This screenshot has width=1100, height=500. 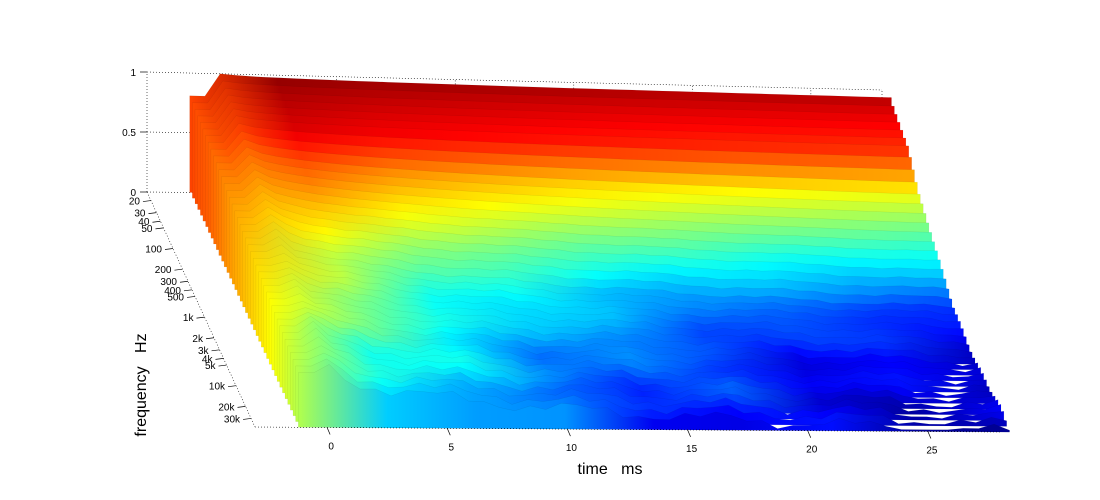 What do you see at coordinates (331, 446) in the screenshot?
I see `x-tick-label: 0` at bounding box center [331, 446].